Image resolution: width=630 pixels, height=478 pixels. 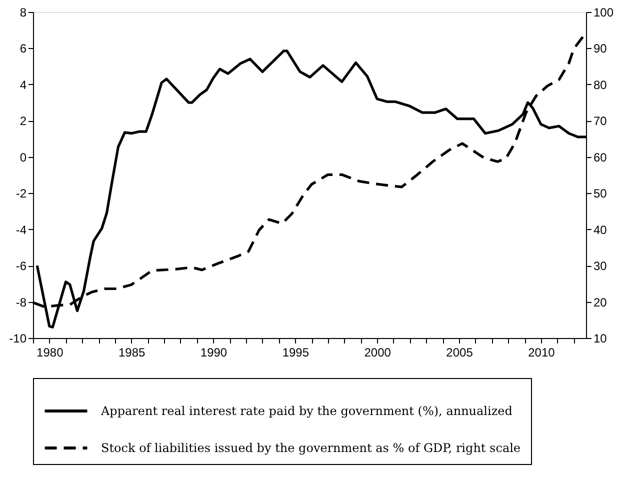 What do you see at coordinates (601, 339) in the screenshot?
I see `y2-tick-label: 10` at bounding box center [601, 339].